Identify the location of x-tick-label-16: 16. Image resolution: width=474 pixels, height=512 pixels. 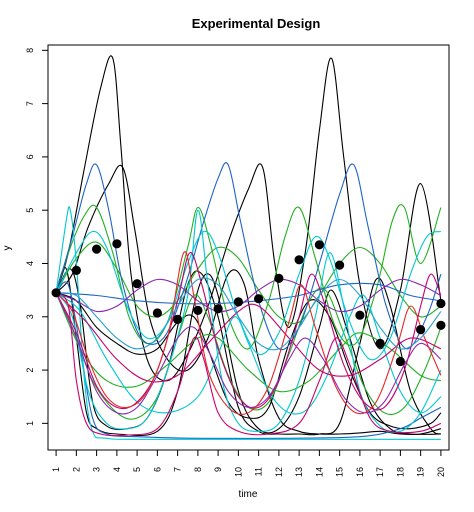
(360, 472).